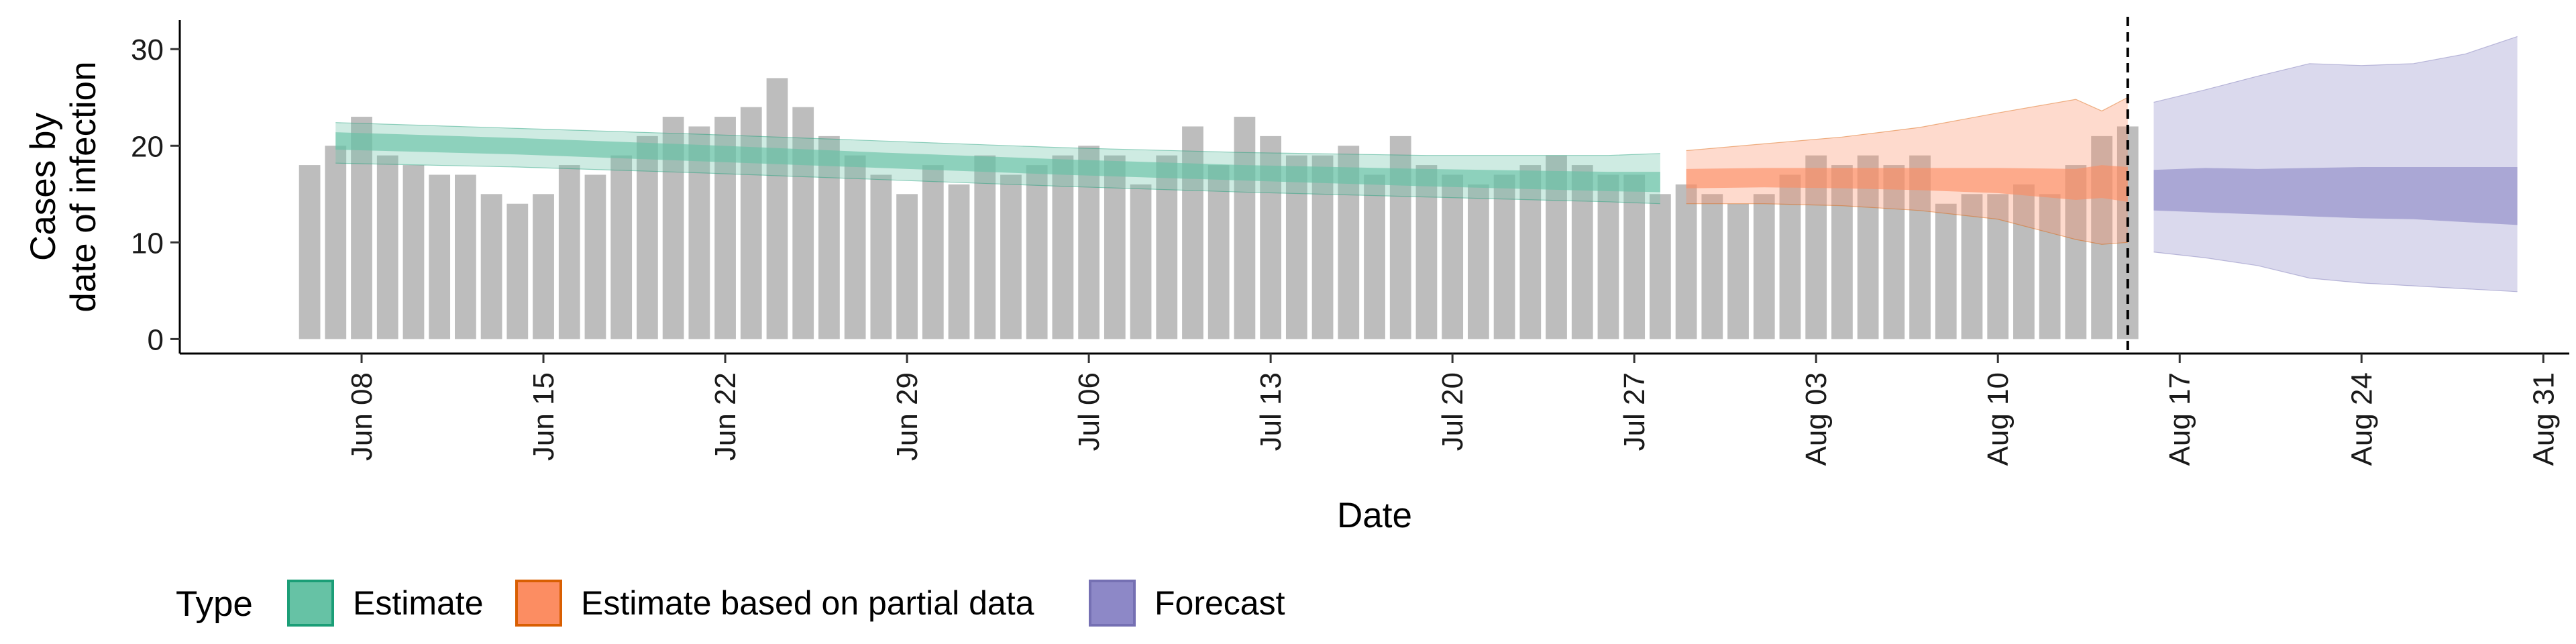 The height and width of the screenshot is (644, 2576). What do you see at coordinates (2335, 272) in the screenshot?
I see `forecast-edge-lower` at bounding box center [2335, 272].